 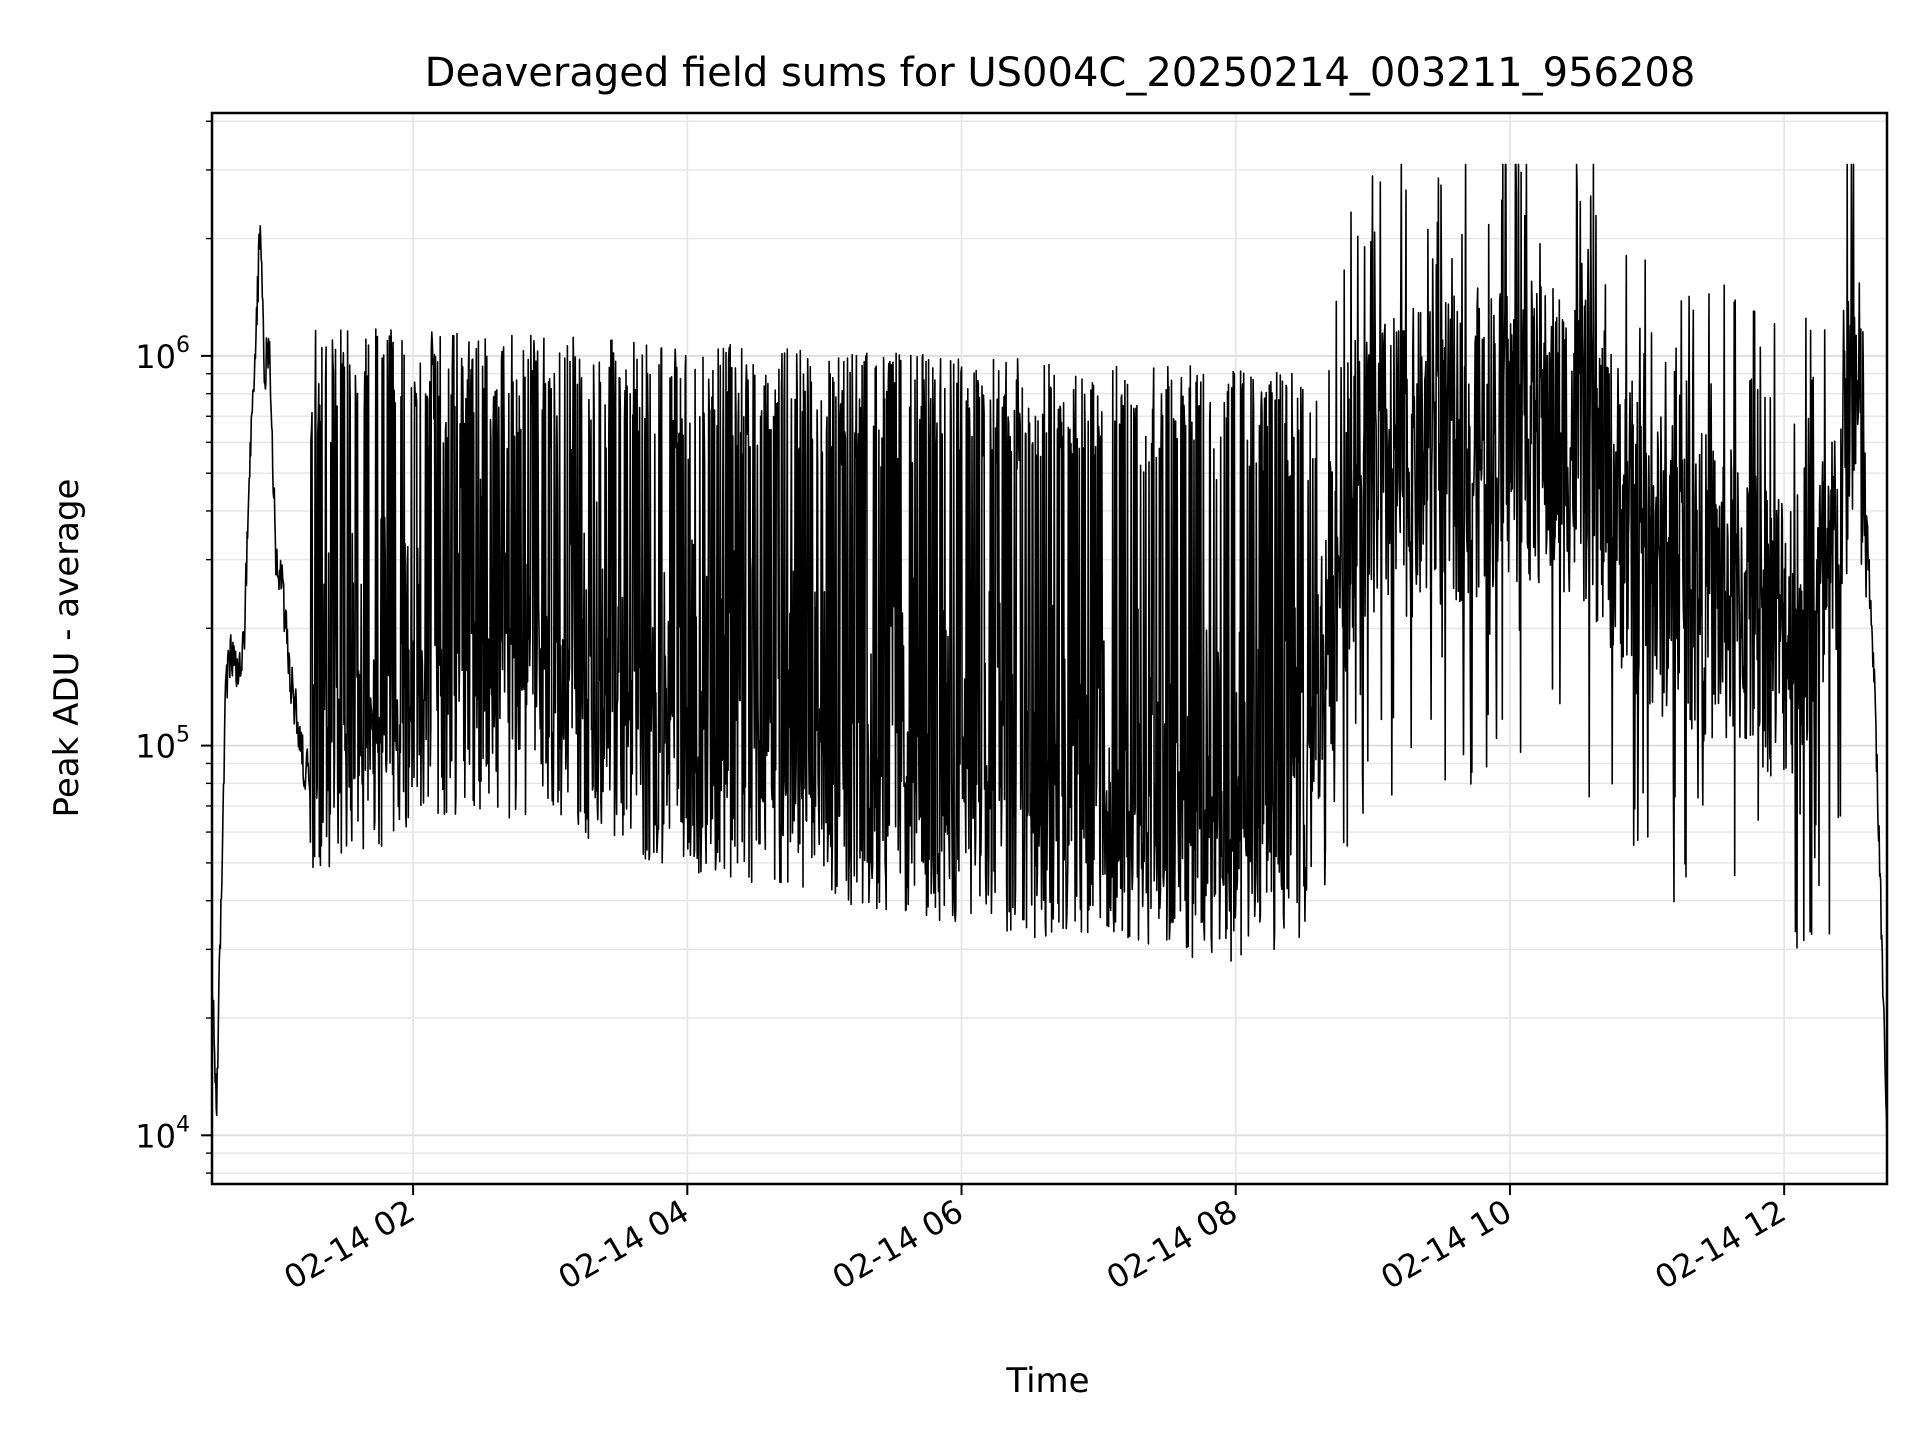 What do you see at coordinates (1172, 1244) in the screenshot?
I see `x-tick-label: 02-14 08` at bounding box center [1172, 1244].